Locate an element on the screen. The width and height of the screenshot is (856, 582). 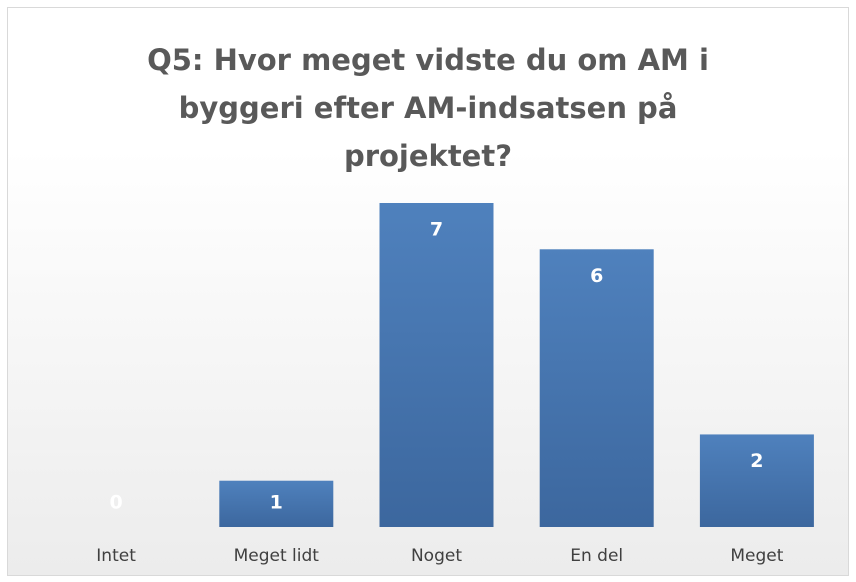
data-label: 6 is located at coordinates (596, 276).